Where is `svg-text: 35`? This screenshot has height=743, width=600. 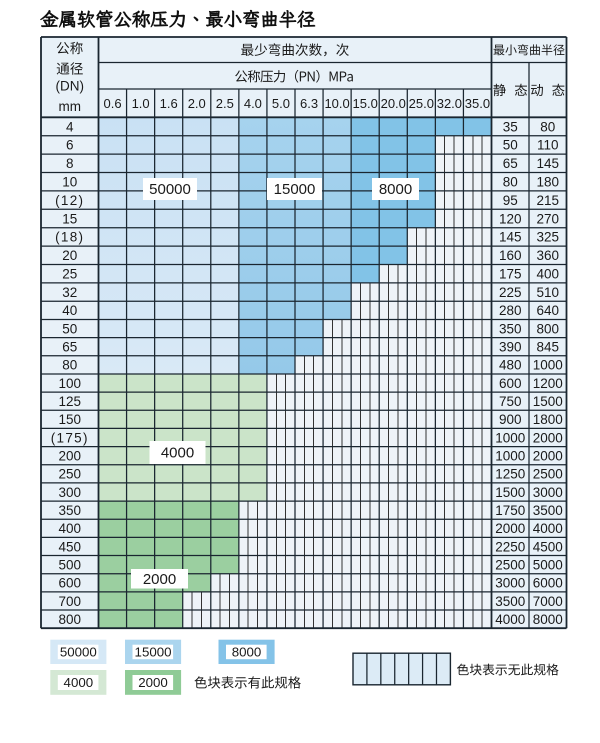
svg-text: 35 is located at coordinates (510, 126).